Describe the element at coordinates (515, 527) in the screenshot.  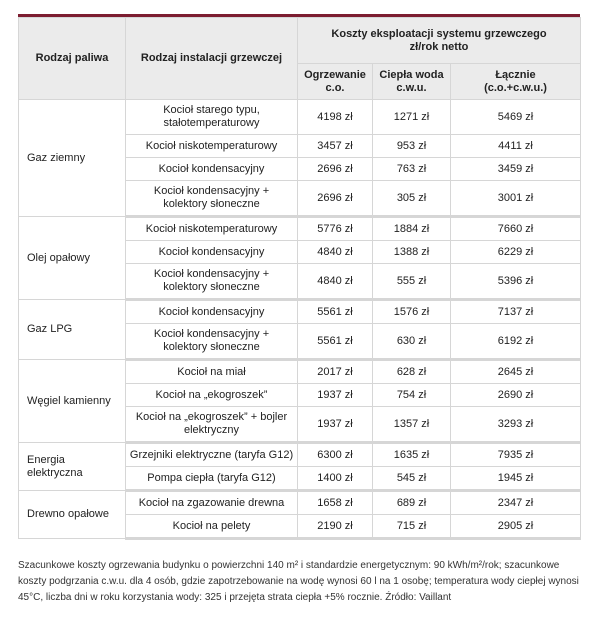
I see `total-cell: 2905 zł` at that location.